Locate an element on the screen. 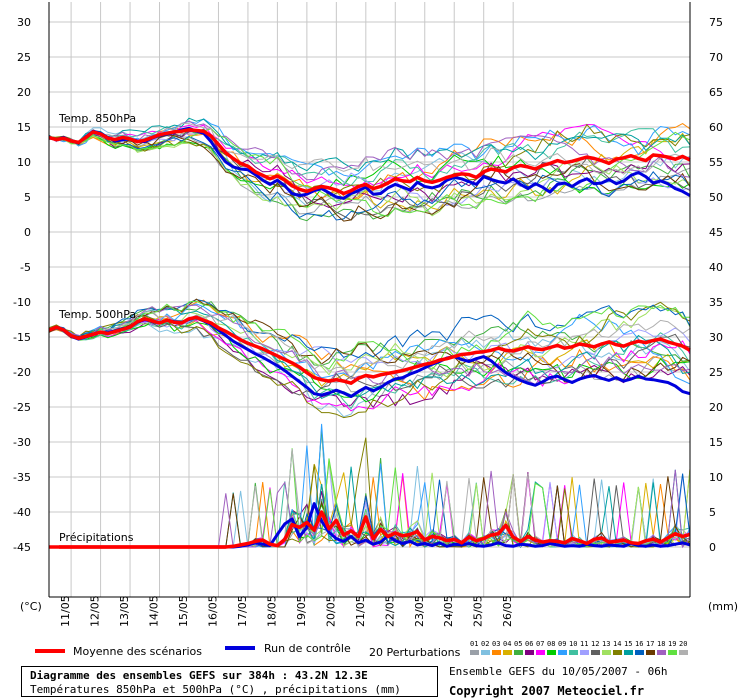  y-tick-label: 0 is located at coordinates (27, 232).